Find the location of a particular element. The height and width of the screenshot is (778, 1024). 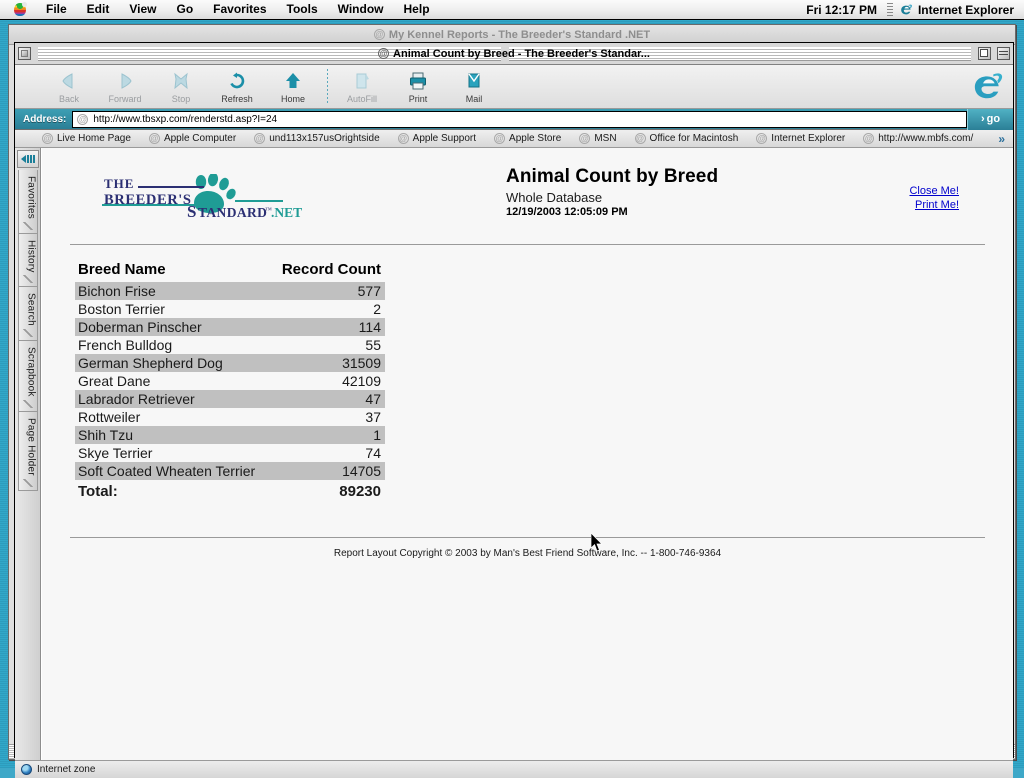

favorites-overflow-icon: » is located at coordinates (1001, 139).